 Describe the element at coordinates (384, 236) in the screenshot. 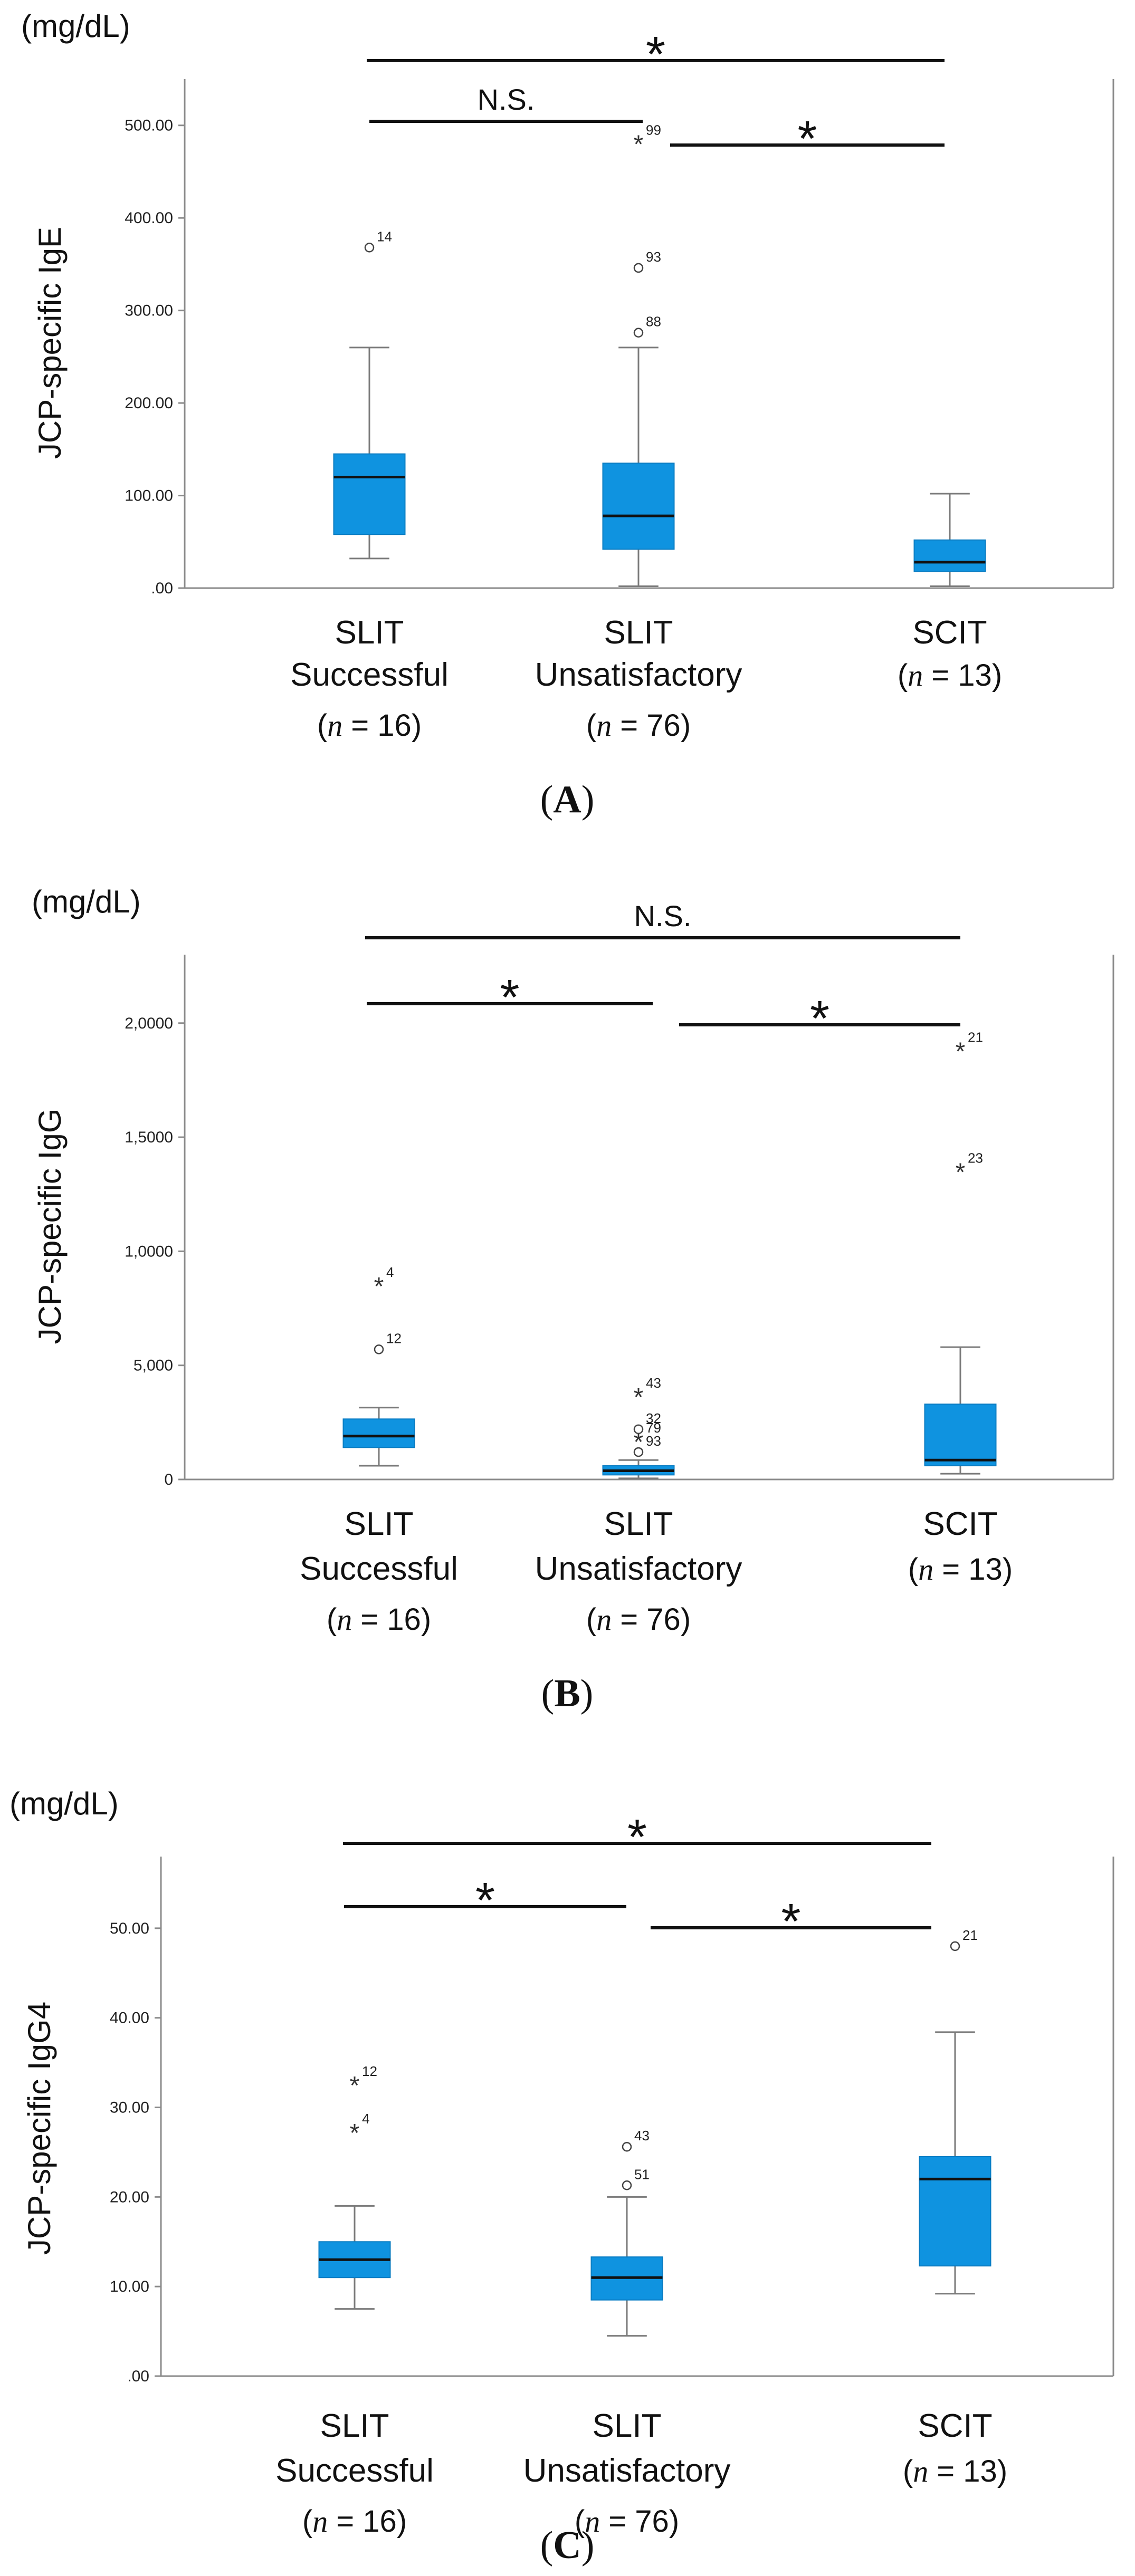

I see `outlier-case-label: 14` at that location.